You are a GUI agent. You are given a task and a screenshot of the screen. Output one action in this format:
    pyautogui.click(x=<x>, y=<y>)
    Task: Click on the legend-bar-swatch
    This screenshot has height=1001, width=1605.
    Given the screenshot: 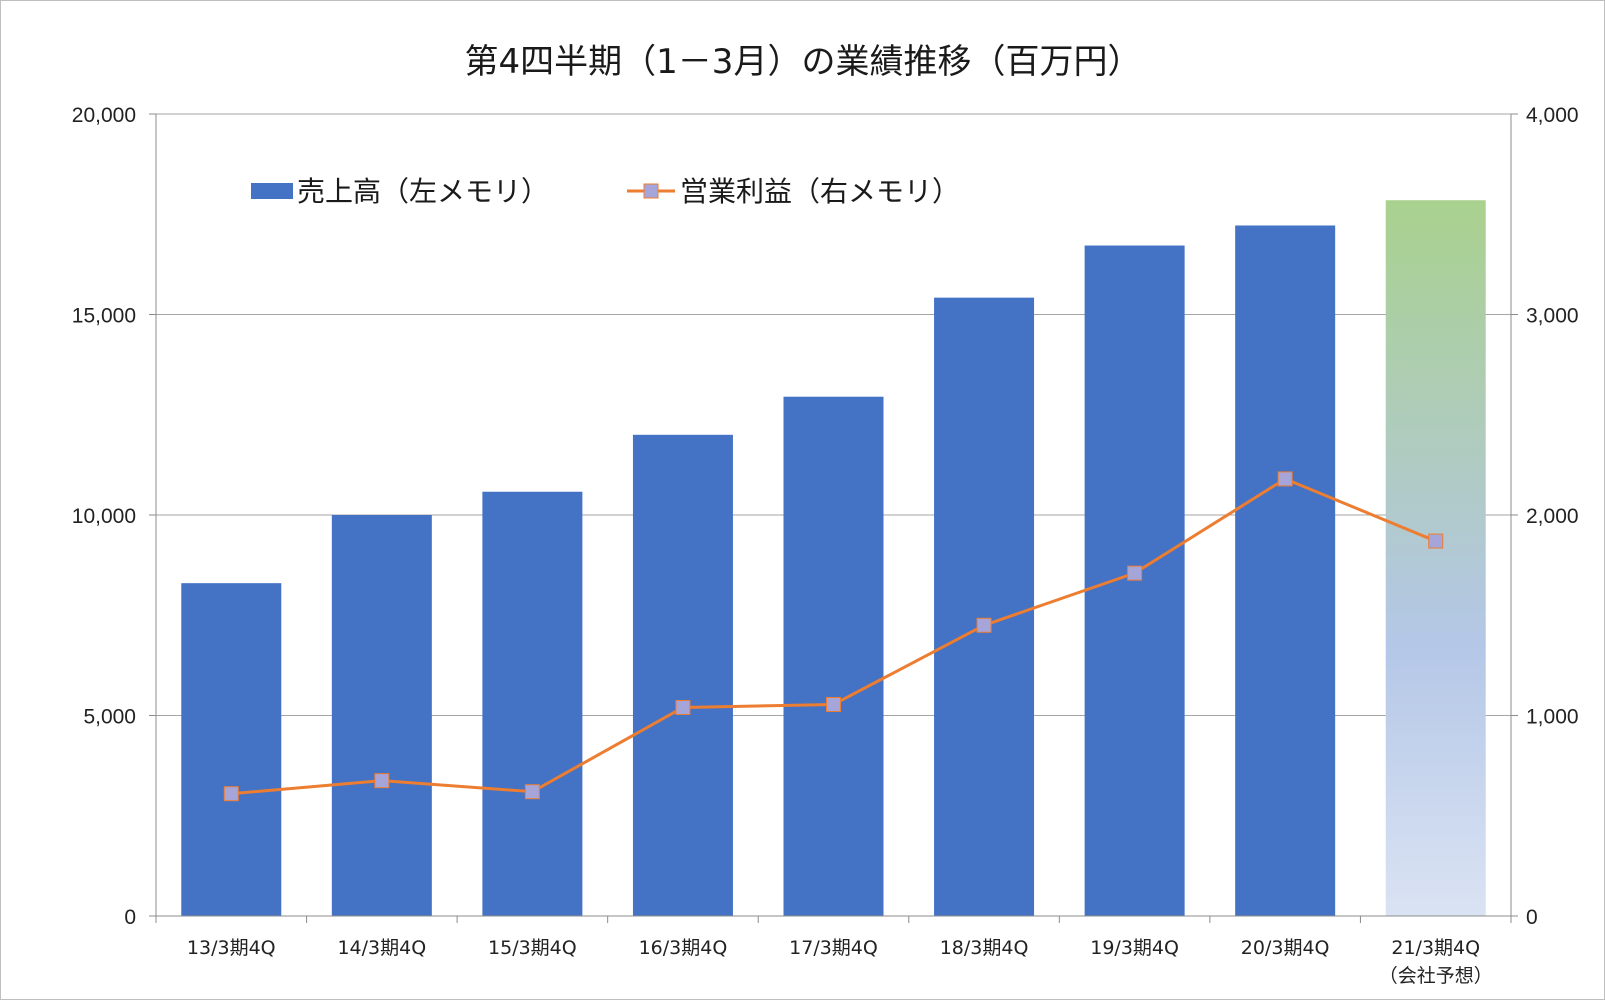 What is the action you would take?
    pyautogui.click(x=272, y=191)
    